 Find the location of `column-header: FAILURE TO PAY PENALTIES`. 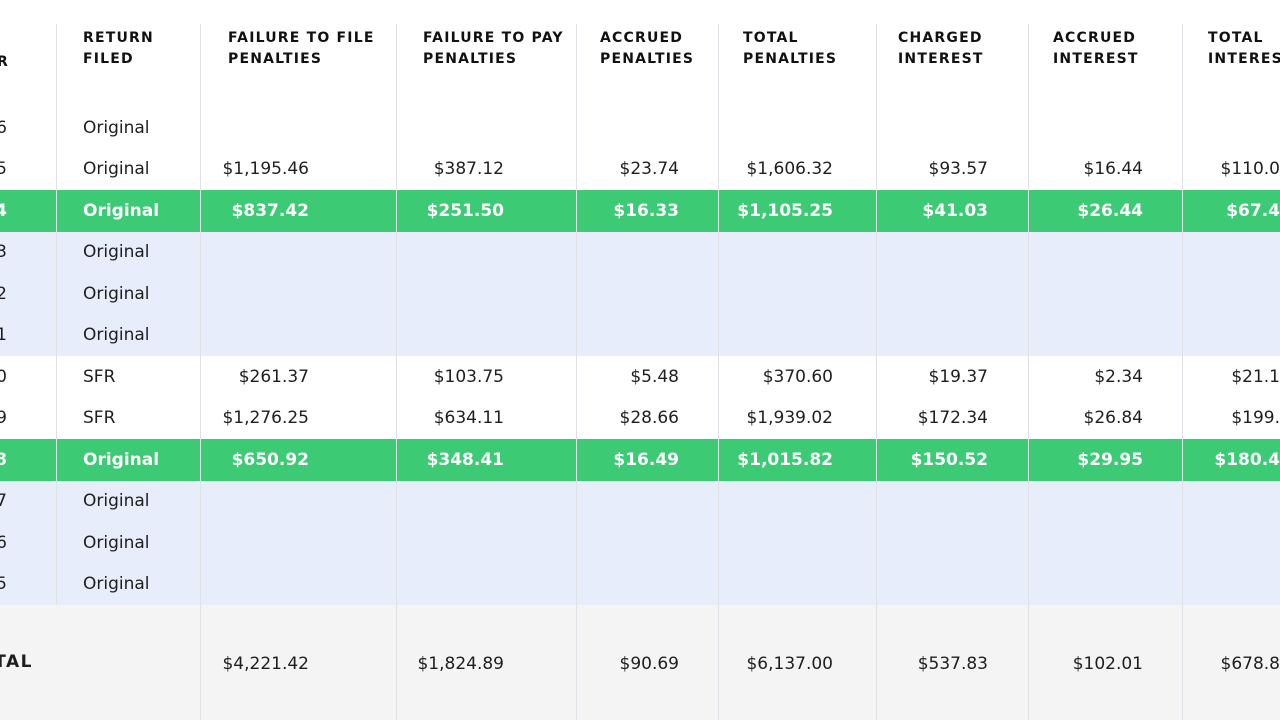

column-header: FAILURE TO PAY PENALTIES is located at coordinates (493, 49).